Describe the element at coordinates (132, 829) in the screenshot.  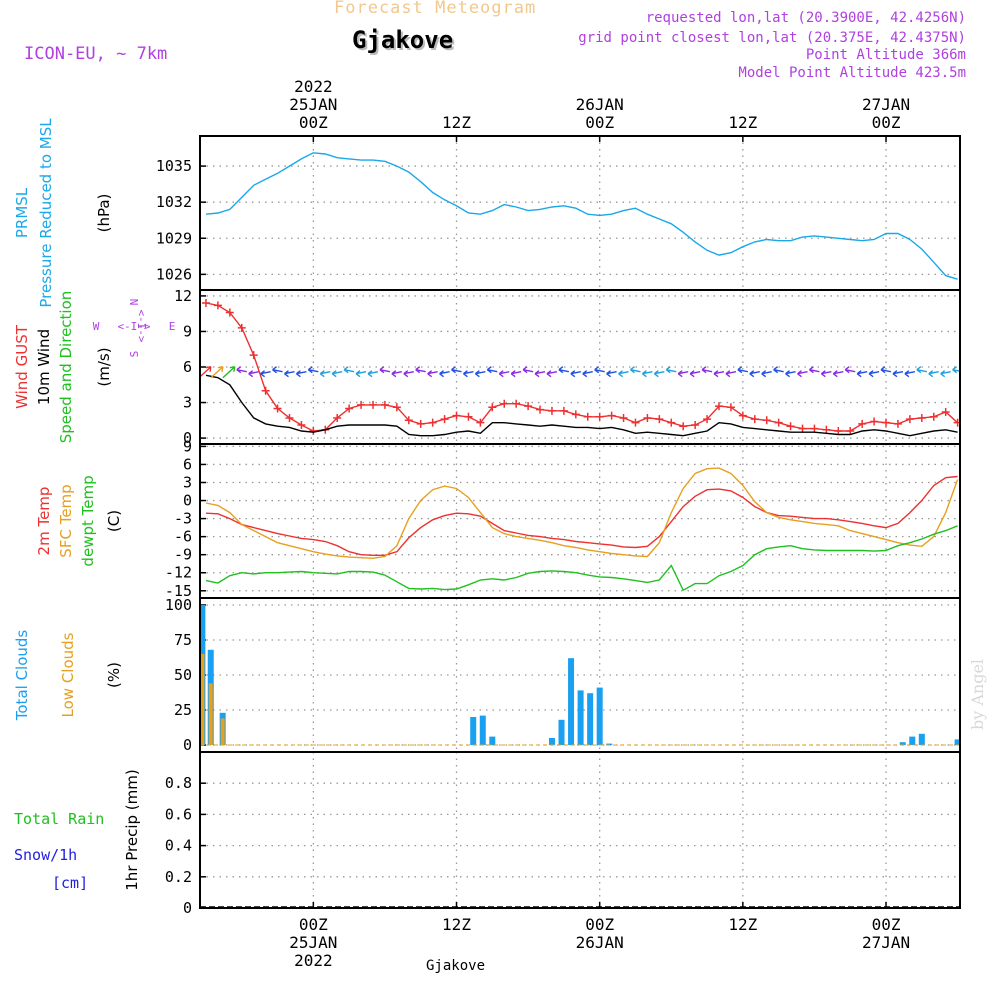
I see `y-axis-label: 1hr Precip (mm)` at that location.